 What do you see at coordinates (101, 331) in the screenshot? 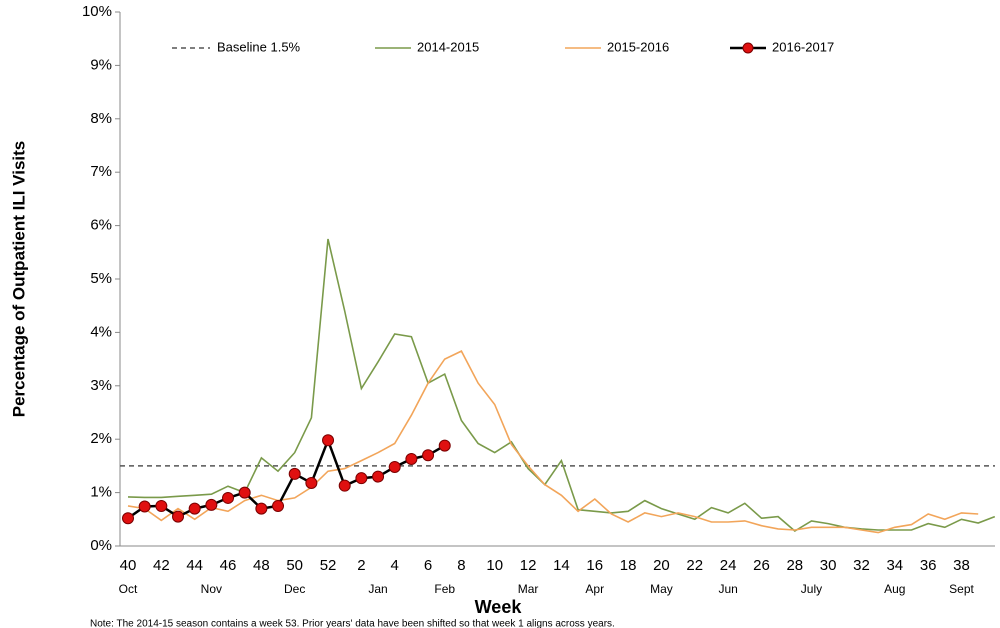
I see `y-tick-label: 4%` at bounding box center [101, 331].